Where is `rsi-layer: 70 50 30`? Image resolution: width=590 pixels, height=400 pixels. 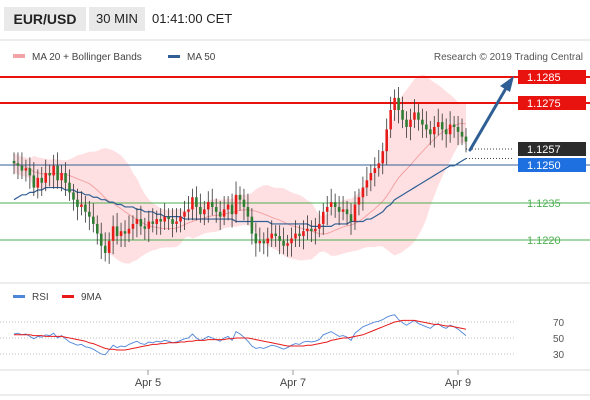 rsi-layer: 70 50 30 is located at coordinates (282, 337).